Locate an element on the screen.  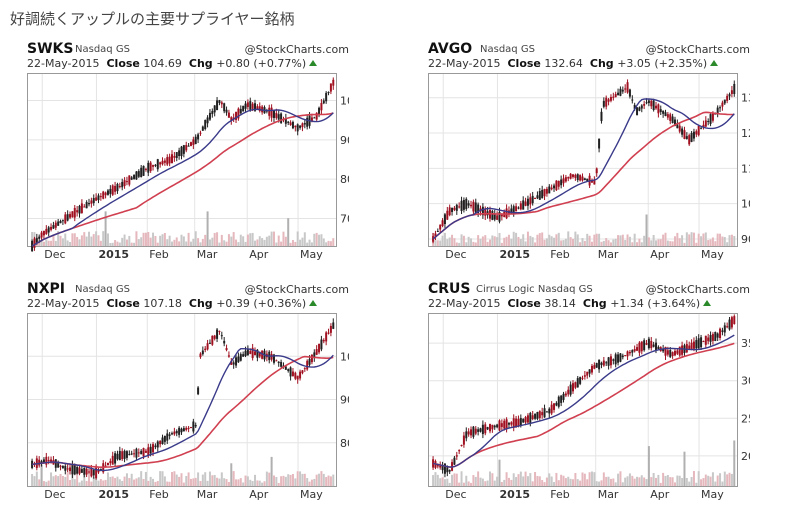
chg-label: Chg is located at coordinates (594, 303).